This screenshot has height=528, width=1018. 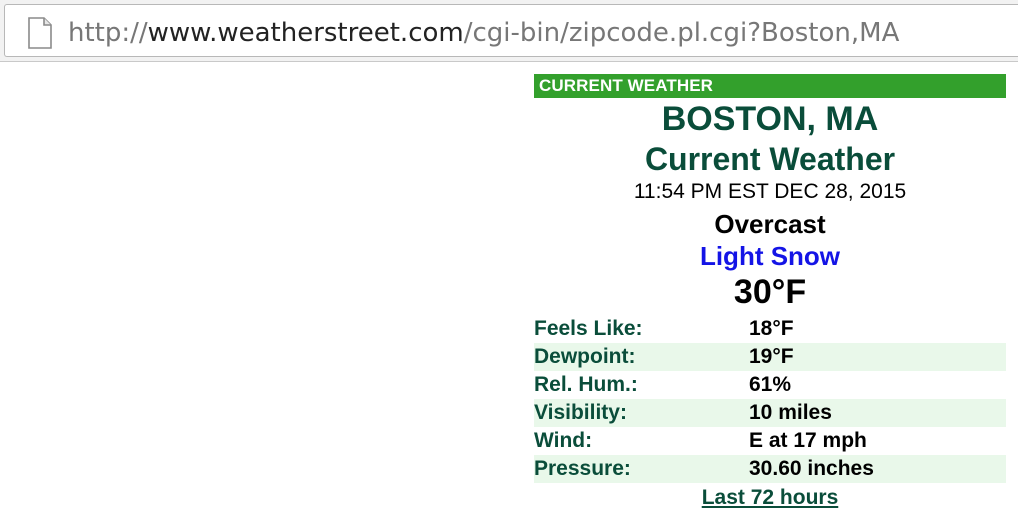 I want to click on history-link-container: Last 72 hours, so click(x=770, y=498).